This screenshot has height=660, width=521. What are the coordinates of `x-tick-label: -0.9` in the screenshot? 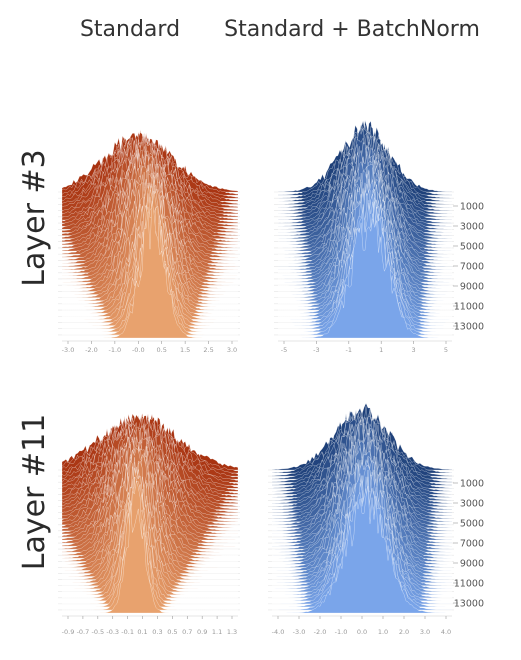 It's located at (68, 632).